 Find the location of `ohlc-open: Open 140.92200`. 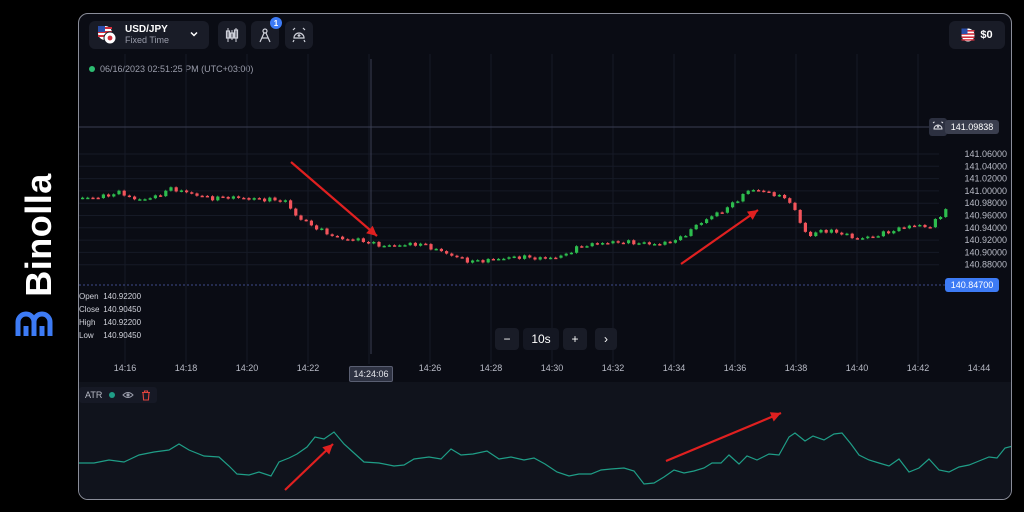

ohlc-open: Open 140.92200 is located at coordinates (110, 296).